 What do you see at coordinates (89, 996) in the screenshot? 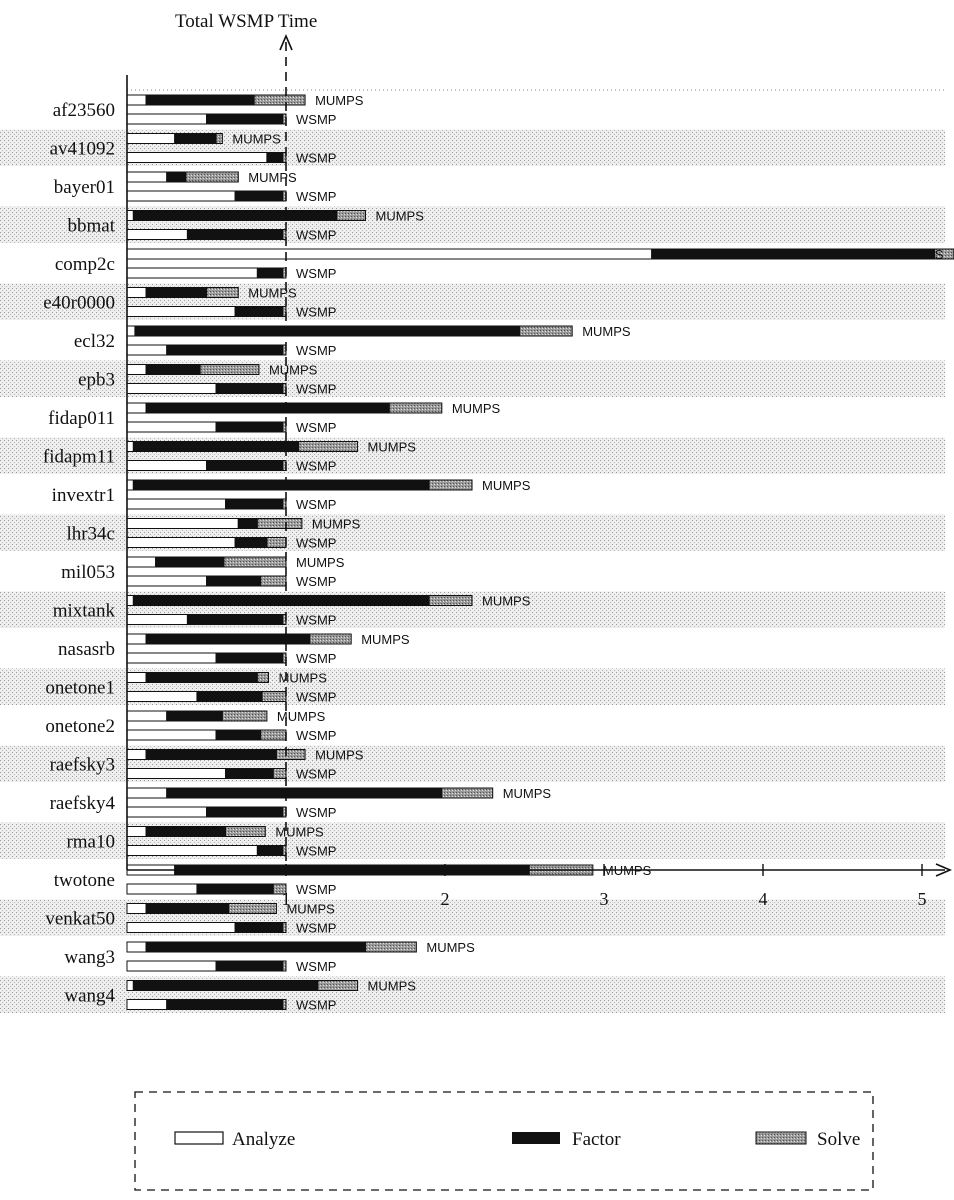
I see `category-label: wang4` at bounding box center [89, 996].